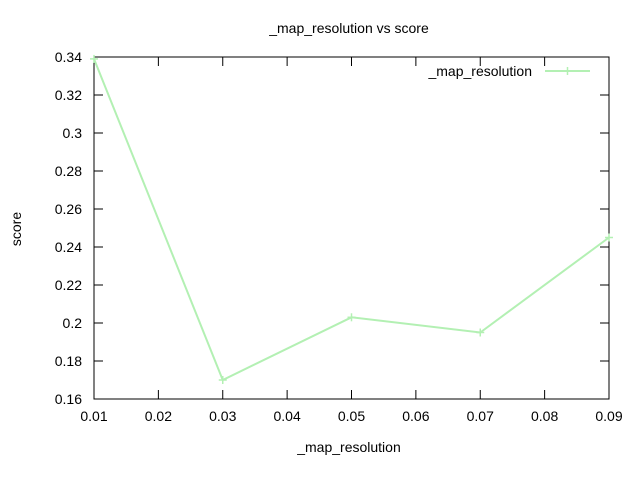 The width and height of the screenshot is (640, 480). Describe the element at coordinates (93, 416) in the screenshot. I see `x-tick-label: 0.01` at that location.